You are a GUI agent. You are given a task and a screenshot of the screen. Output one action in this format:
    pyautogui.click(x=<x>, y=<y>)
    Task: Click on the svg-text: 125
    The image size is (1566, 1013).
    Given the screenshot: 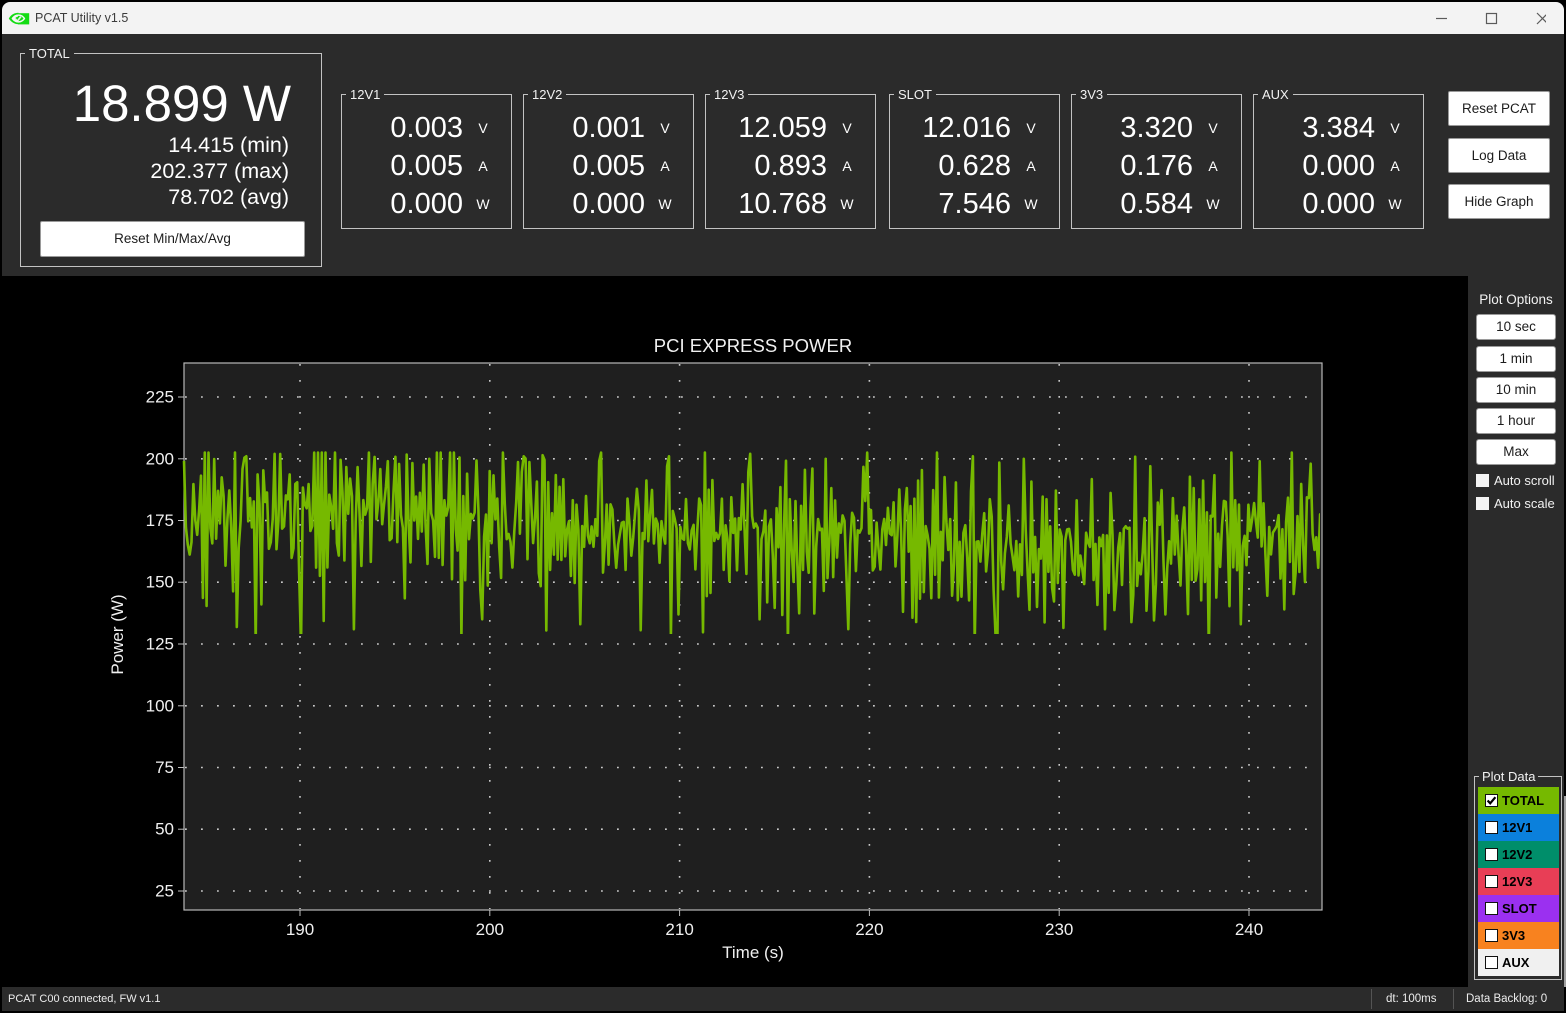 What is the action you would take?
    pyautogui.click(x=160, y=644)
    